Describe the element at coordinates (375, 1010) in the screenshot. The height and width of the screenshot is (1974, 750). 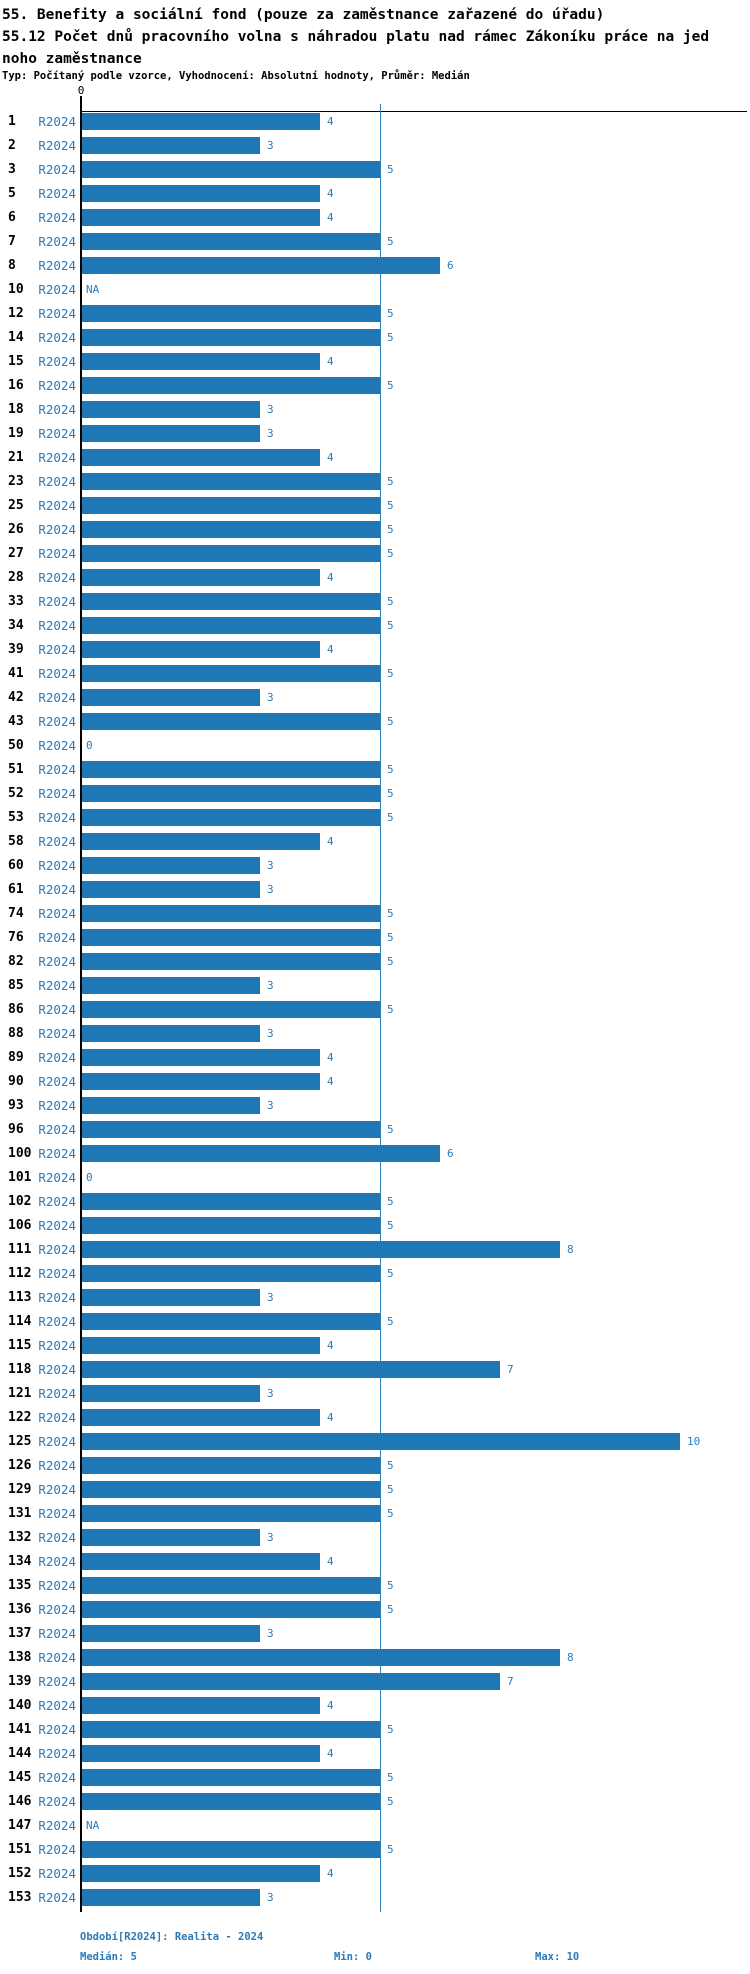
I see `chart-row: 86 R2024 5` at that location.